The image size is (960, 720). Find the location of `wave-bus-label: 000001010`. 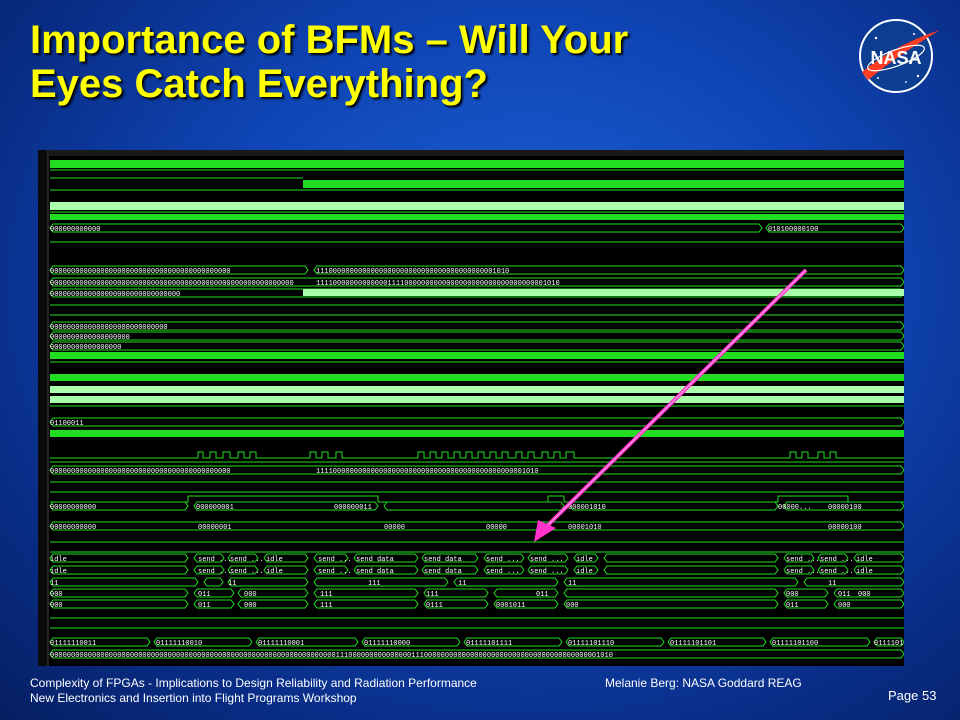

wave-bus-label: 000001010 is located at coordinates (587, 508).